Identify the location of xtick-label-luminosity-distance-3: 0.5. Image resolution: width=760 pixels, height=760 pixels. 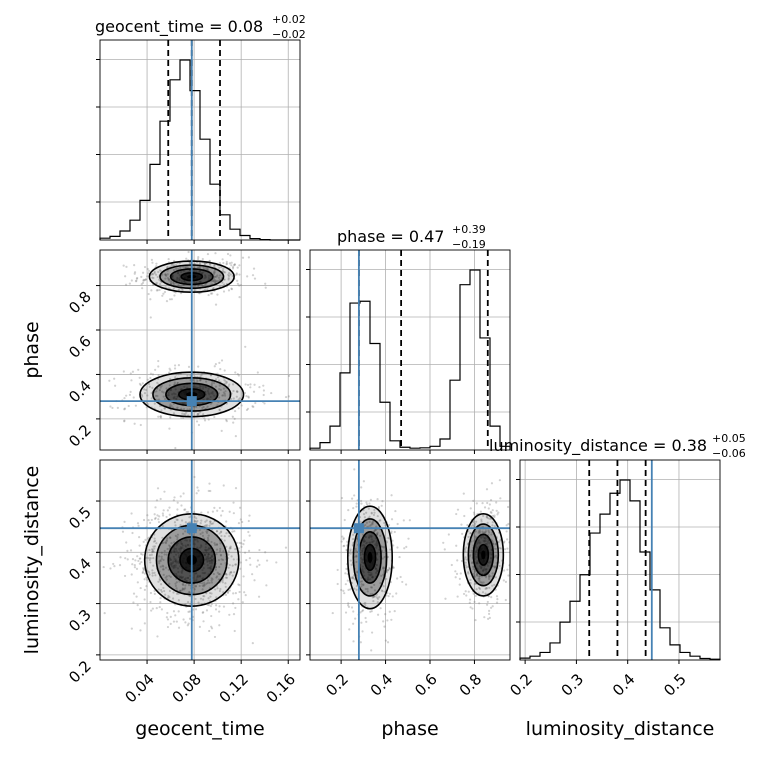
(675, 685).